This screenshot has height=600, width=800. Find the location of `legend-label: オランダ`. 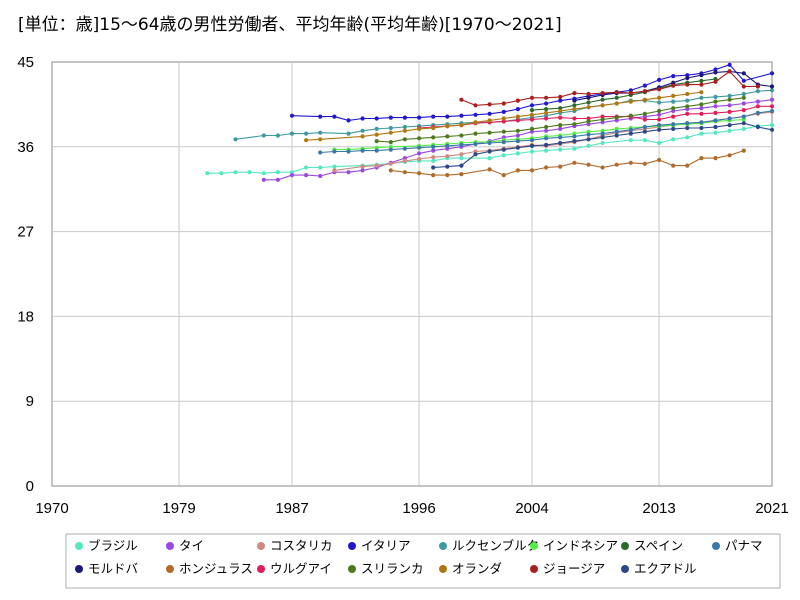

legend-label: オランダ is located at coordinates (477, 568).